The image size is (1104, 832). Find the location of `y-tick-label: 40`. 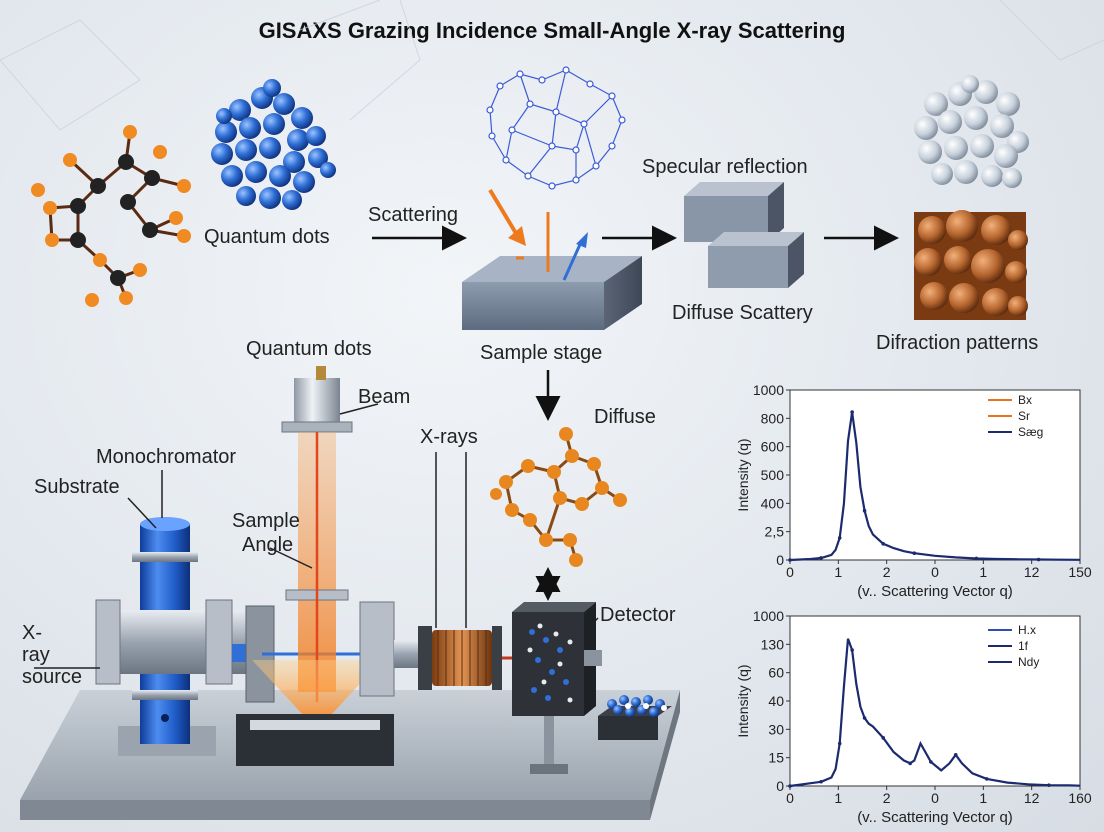

y-tick-label: 40 is located at coordinates (776, 701).